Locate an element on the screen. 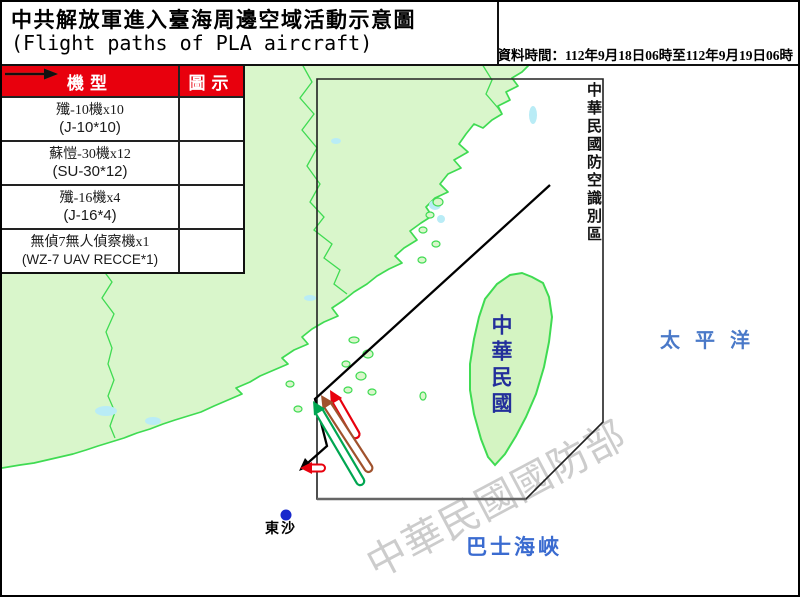  taiwan-island is located at coordinates (511, 369).